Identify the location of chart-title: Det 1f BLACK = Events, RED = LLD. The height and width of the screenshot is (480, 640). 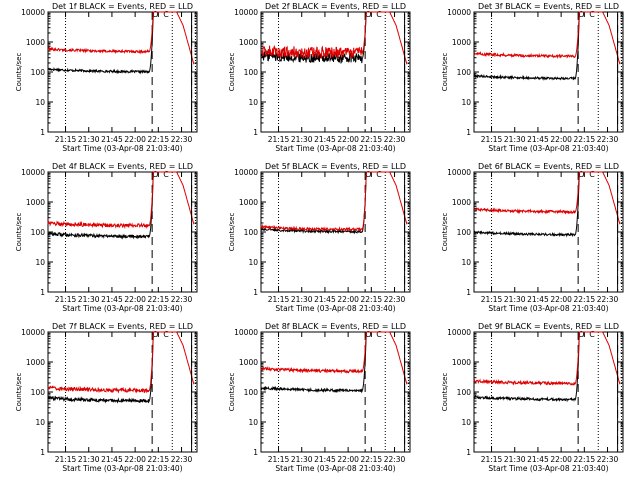
(122, 6).